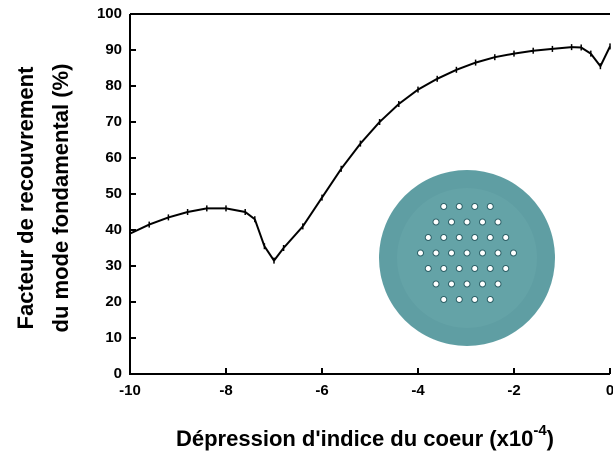 Image resolution: width=613 pixels, height=456 pixels. I want to click on fiber-core-region, so click(467, 258).